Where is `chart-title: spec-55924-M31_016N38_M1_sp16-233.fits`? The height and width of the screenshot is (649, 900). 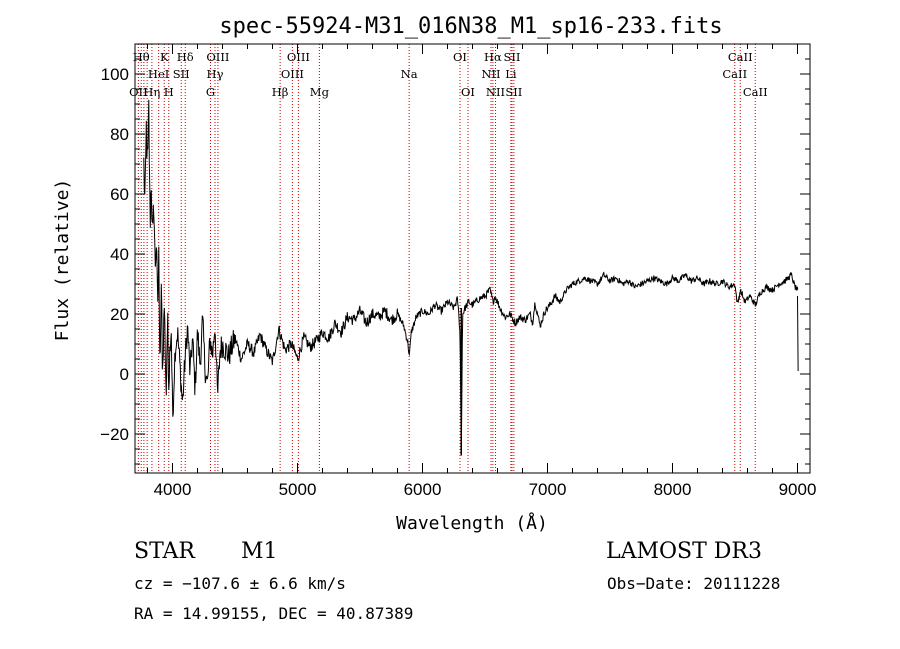
chart-title: spec-55924-M31_016N38_M1_sp16-233.fits is located at coordinates (470, 26).